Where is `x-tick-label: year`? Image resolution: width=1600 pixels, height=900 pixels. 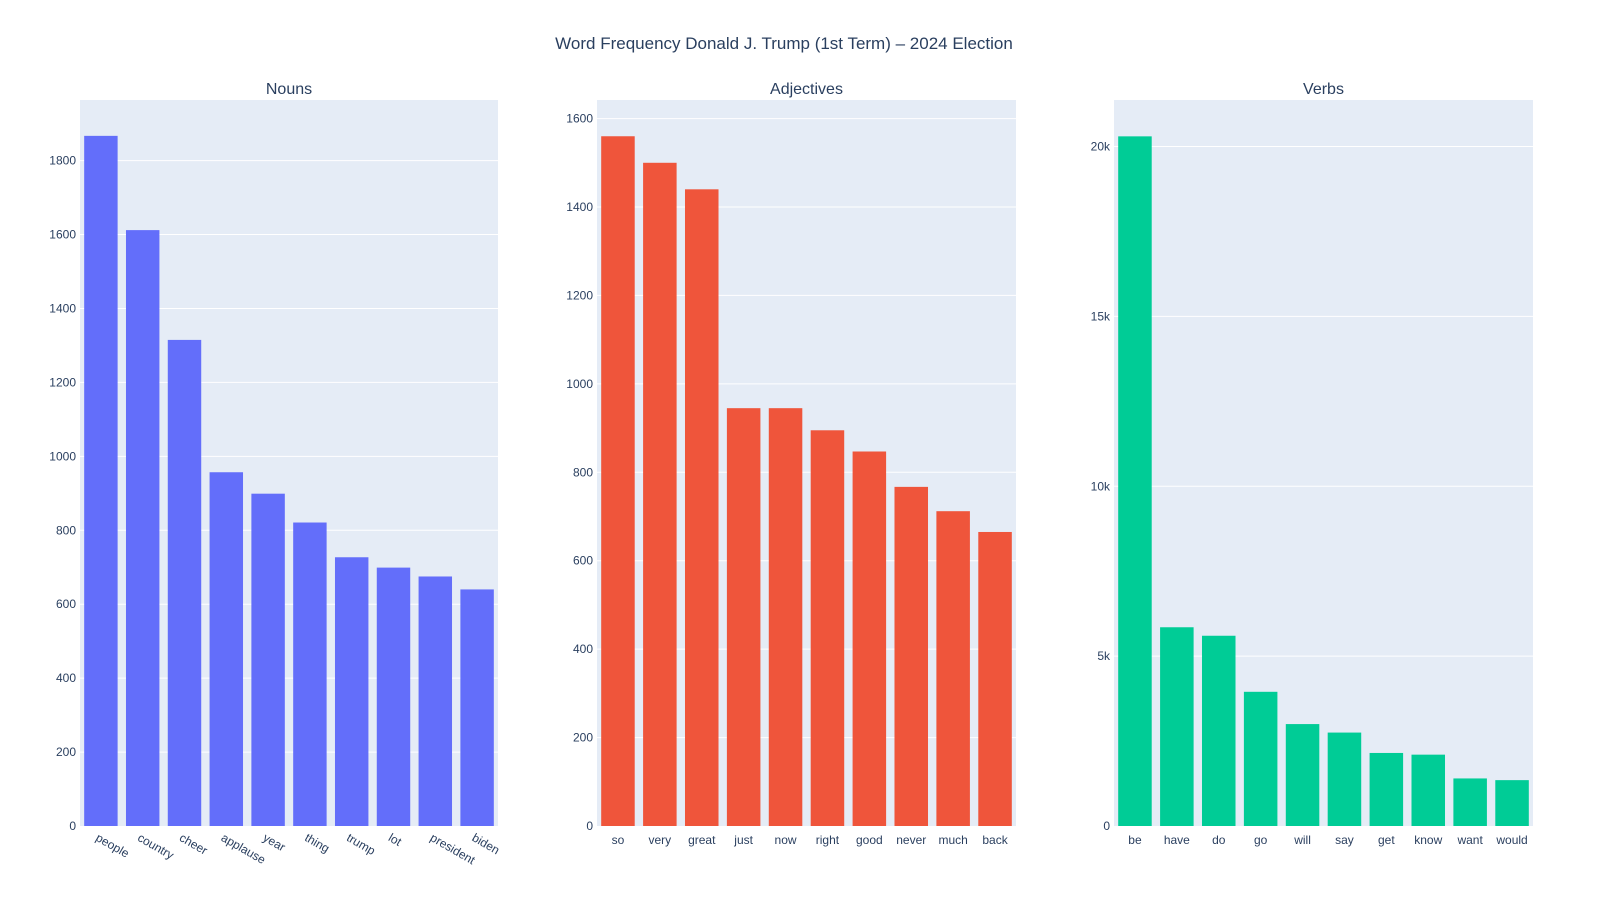
x-tick-label: year is located at coordinates (274, 842).